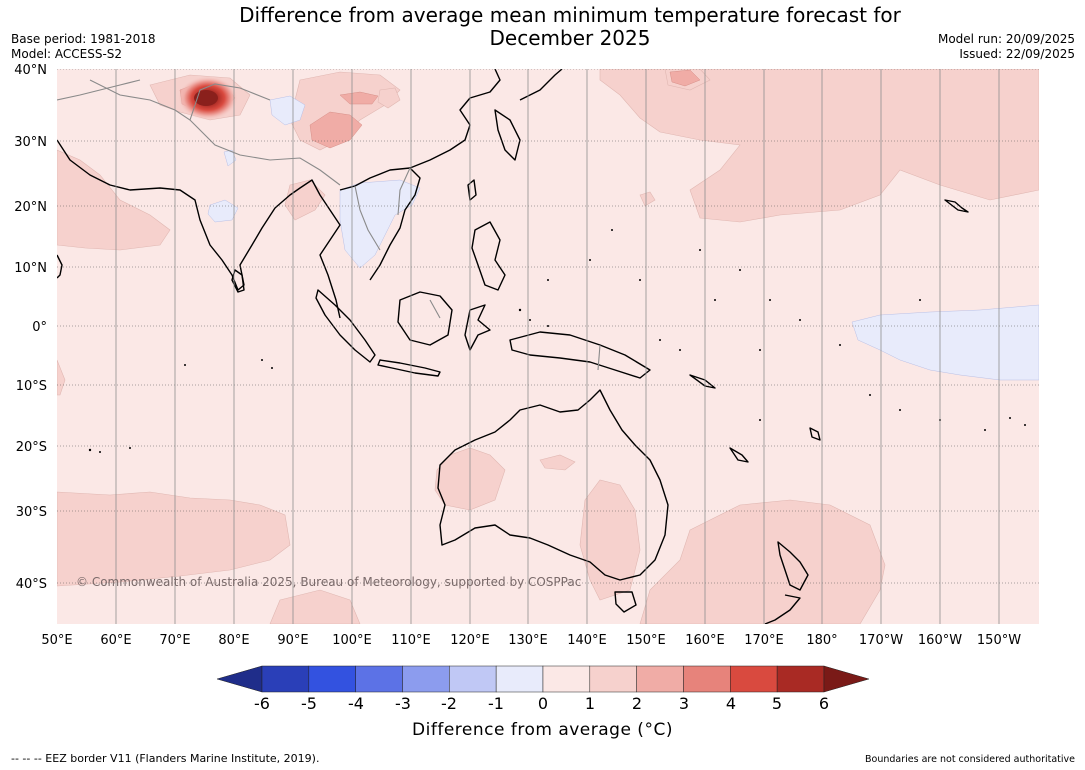  Describe the element at coordinates (587, 640) in the screenshot. I see `lon-label: 140°E` at that location.